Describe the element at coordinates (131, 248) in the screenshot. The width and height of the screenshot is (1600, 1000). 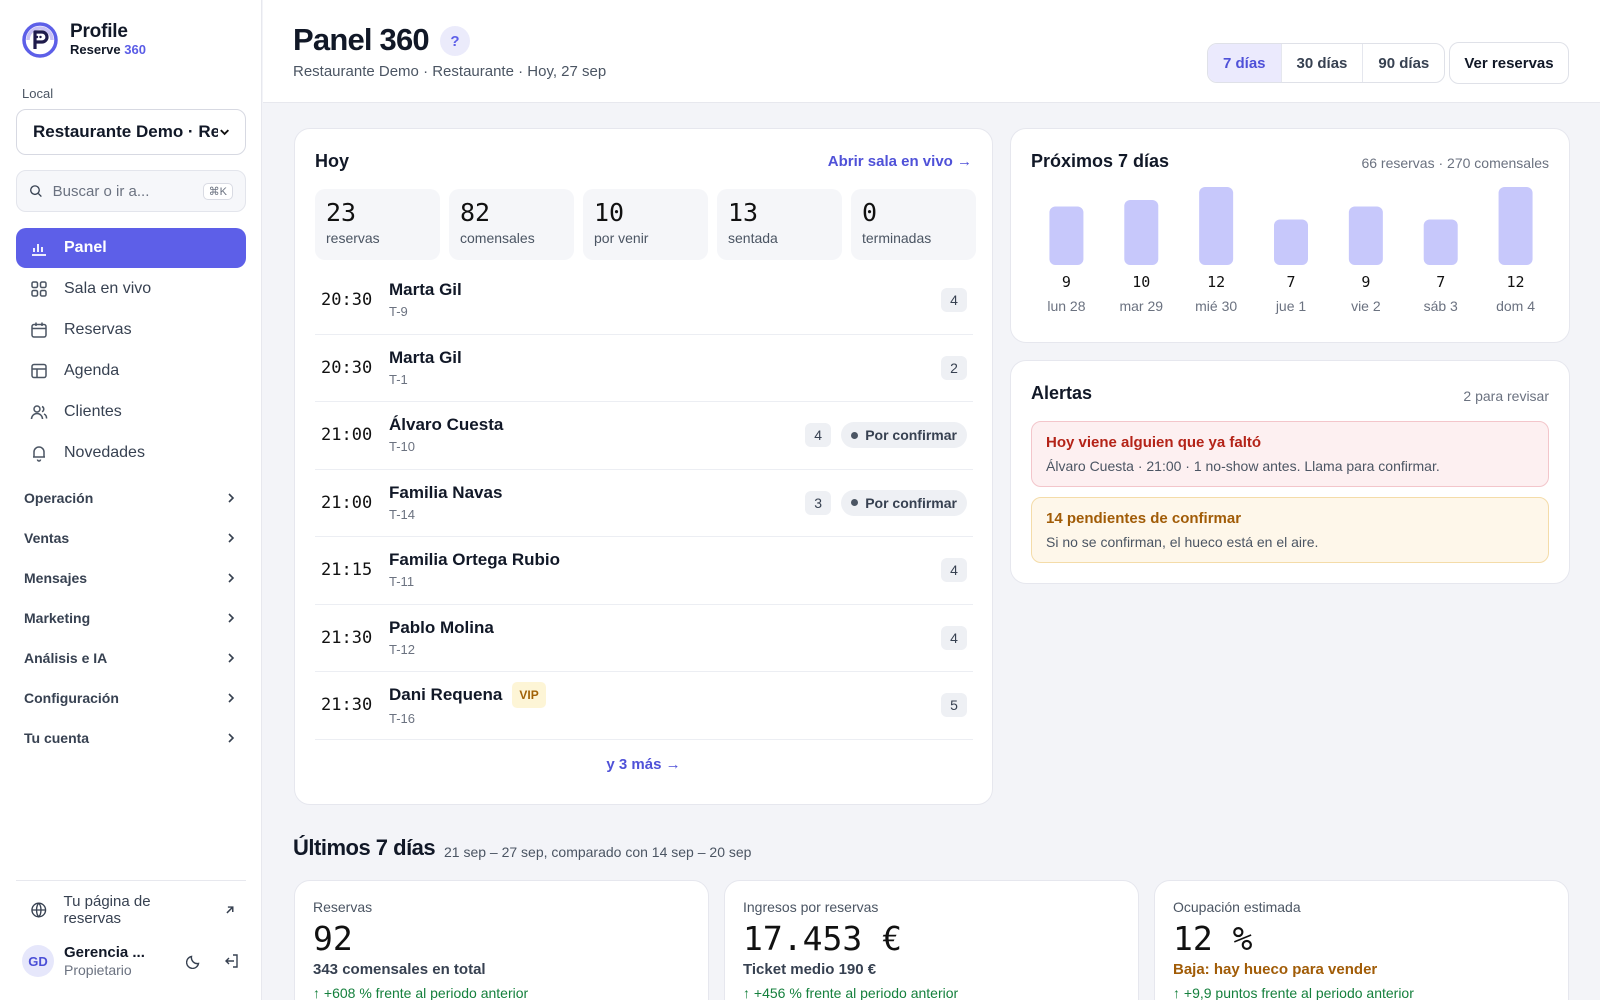
I see `nav-item-panel: Panel` at that location.